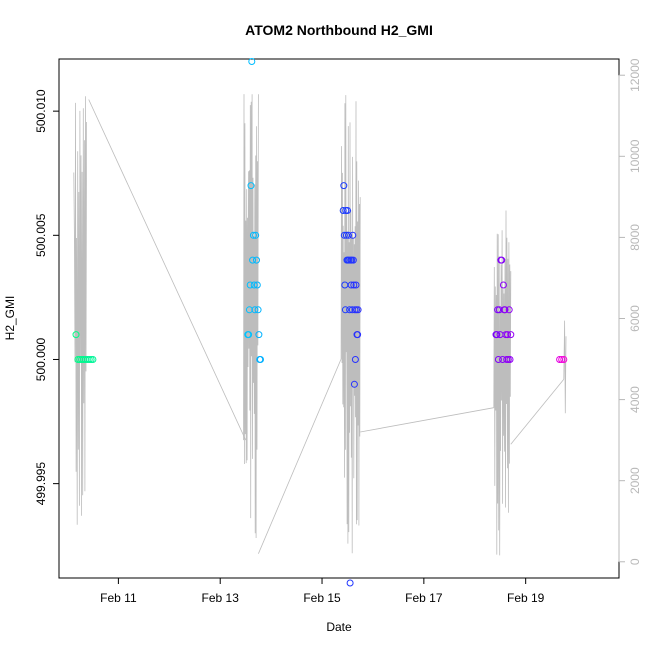  Describe the element at coordinates (221, 598) in the screenshot. I see `x-tick-label: Feb 13` at that location.